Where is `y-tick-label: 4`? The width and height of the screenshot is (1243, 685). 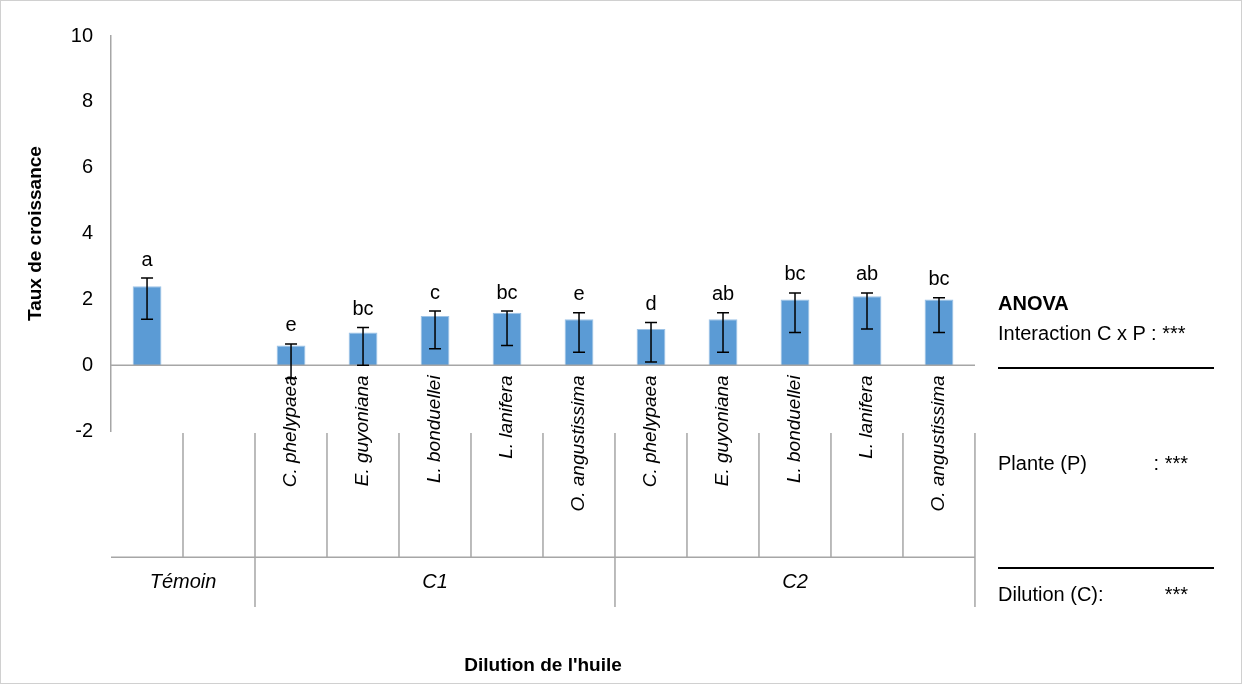 y-tick-label: 4 is located at coordinates (87, 232).